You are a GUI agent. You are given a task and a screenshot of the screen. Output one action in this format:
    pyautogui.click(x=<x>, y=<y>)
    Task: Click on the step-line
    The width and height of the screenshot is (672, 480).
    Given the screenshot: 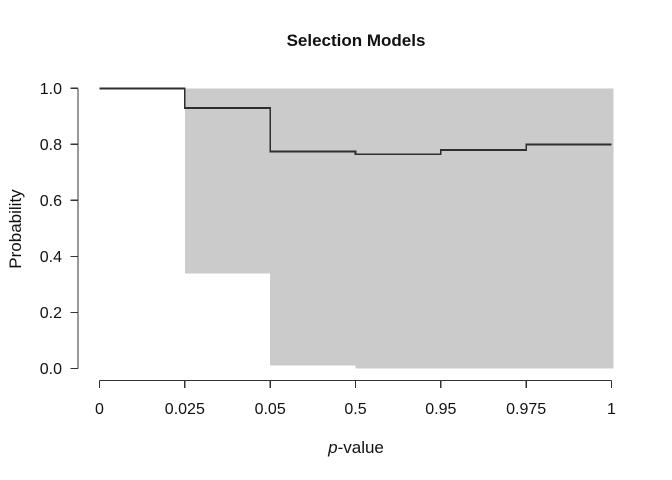 What is the action you would take?
    pyautogui.click(x=355, y=121)
    